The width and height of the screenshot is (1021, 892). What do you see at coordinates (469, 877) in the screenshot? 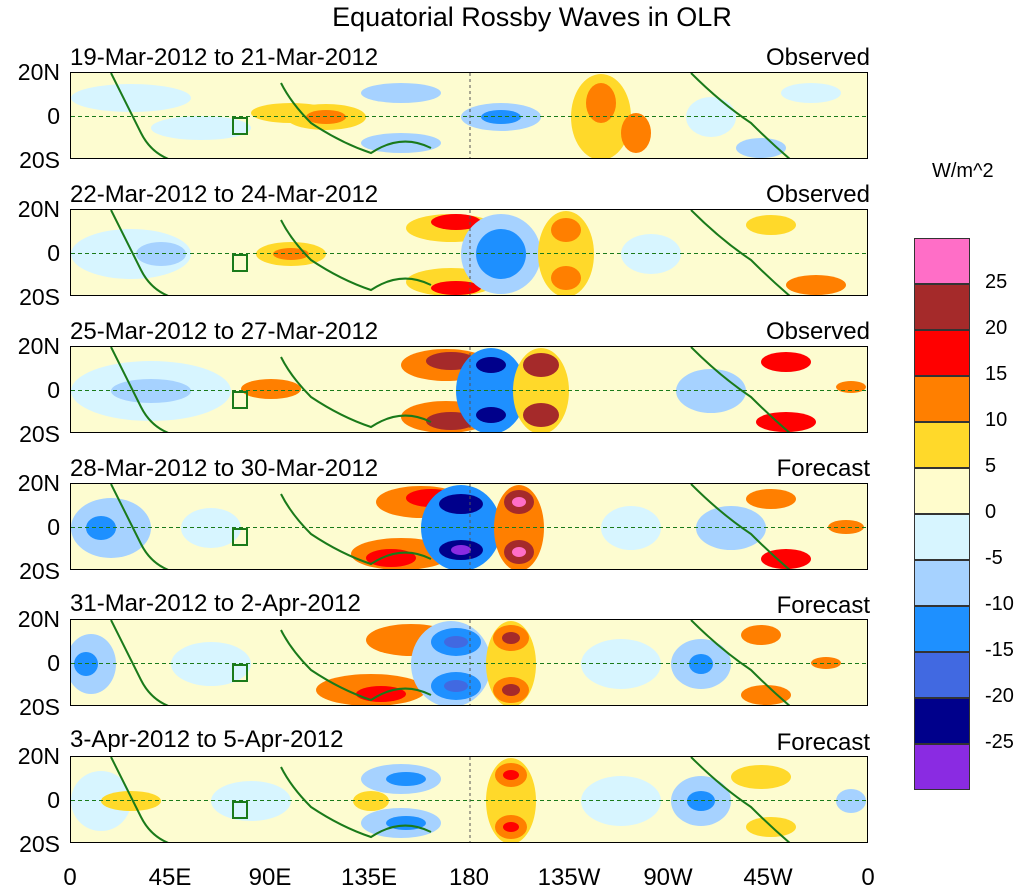
I see `x-tick-180: 180` at bounding box center [469, 877].